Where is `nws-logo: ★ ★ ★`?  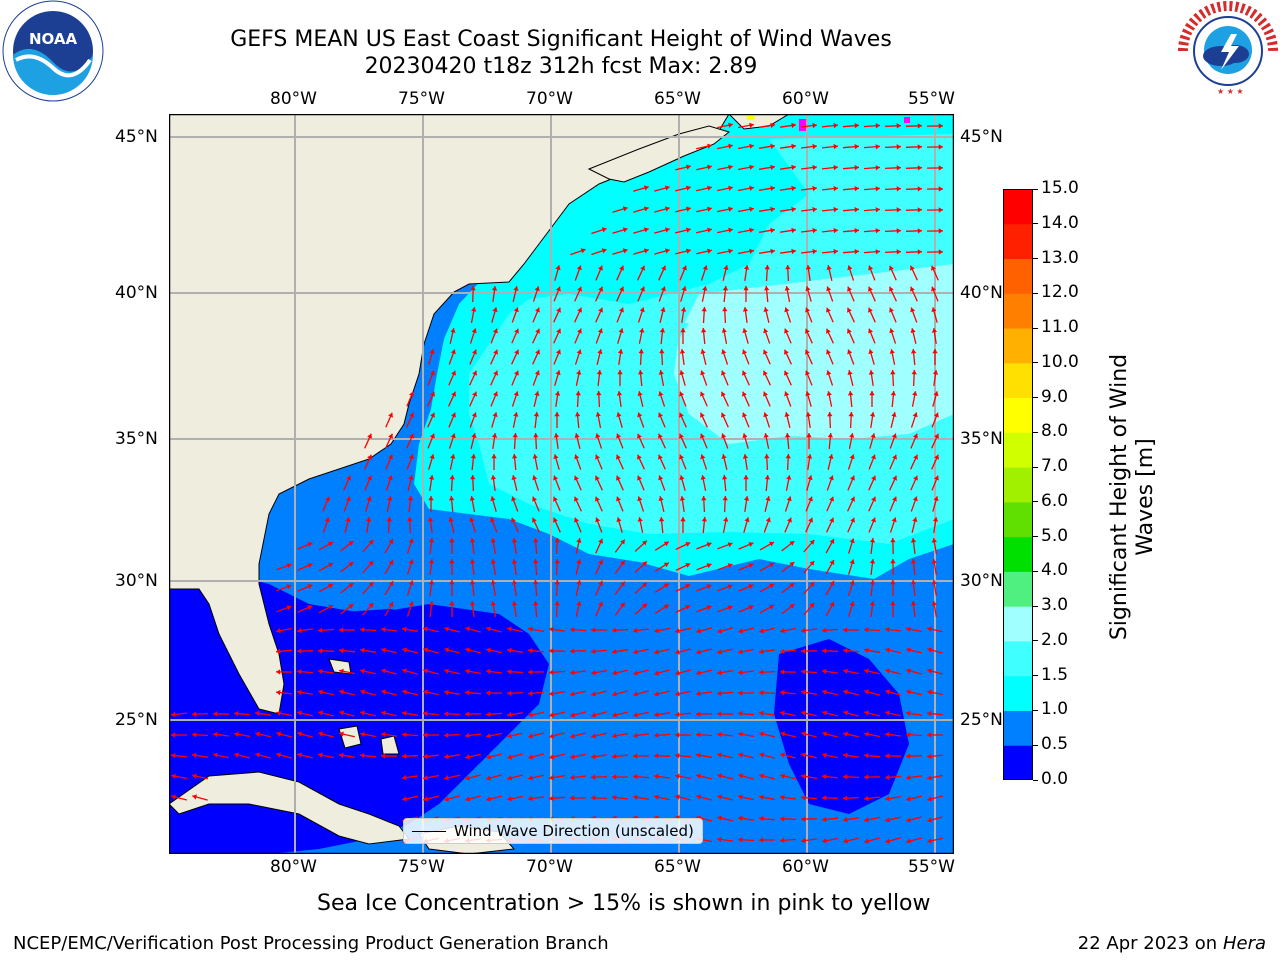 nws-logo: ★ ★ ★ is located at coordinates (1228, 51).